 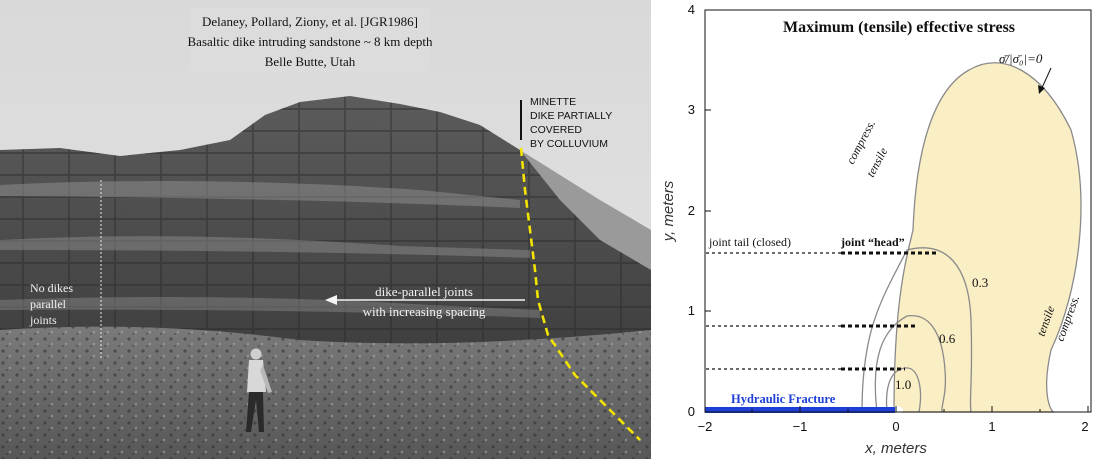 I want to click on dike-trace-line, so click(x=580, y=294).